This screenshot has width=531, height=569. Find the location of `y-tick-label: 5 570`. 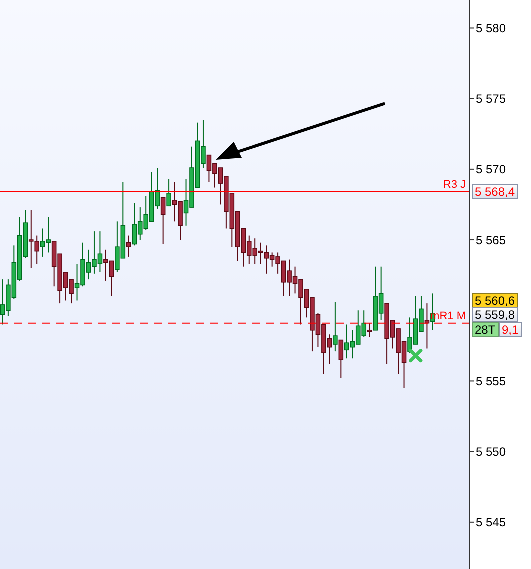

y-tick-label: 5 570 is located at coordinates (491, 169).